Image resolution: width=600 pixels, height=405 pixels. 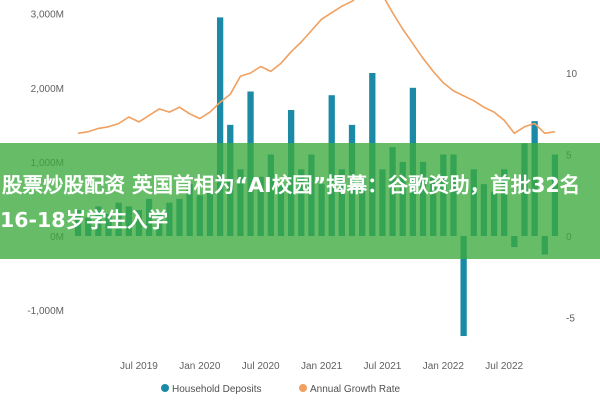 I want to click on y-left-tick-label: 2,000M, so click(x=47, y=89).